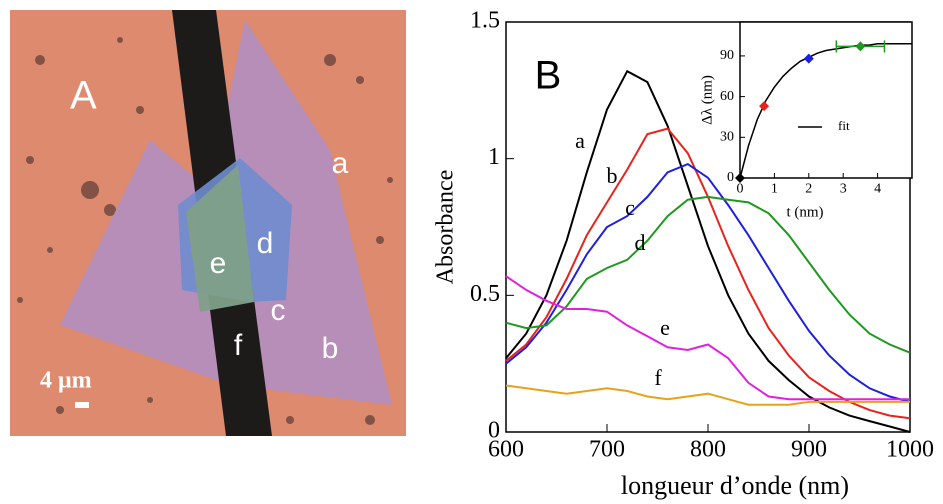 The image size is (943, 504). What do you see at coordinates (727, 96) in the screenshot?
I see `y-tick-label: 60` at bounding box center [727, 96].